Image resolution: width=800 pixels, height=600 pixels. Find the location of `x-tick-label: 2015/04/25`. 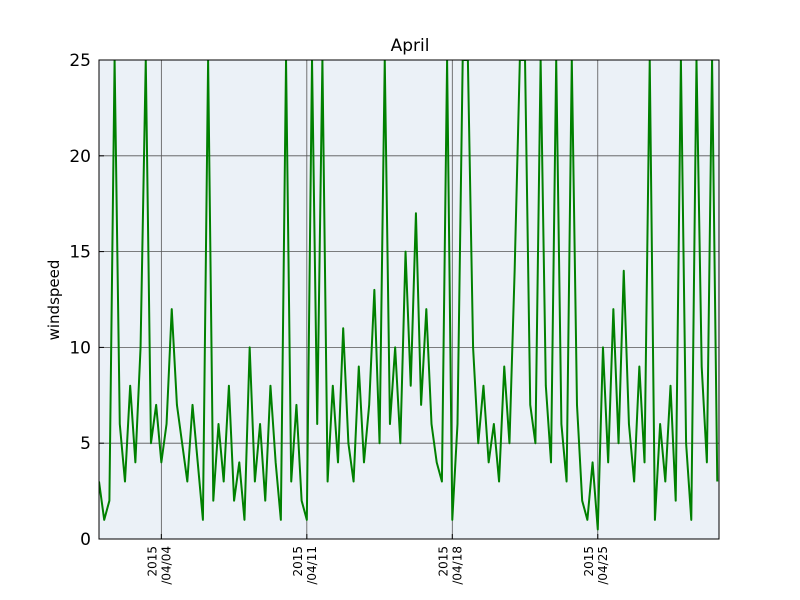

x-tick-label: 2015/04/25 is located at coordinates (596, 565).